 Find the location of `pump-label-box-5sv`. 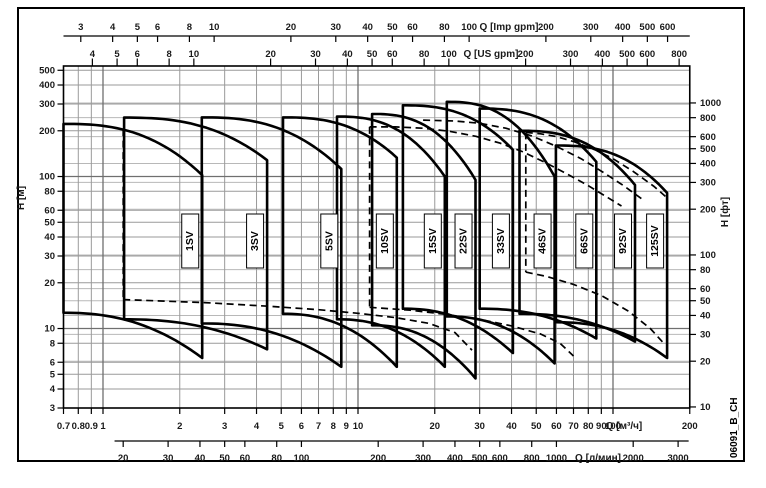

pump-label-box-5sv is located at coordinates (329, 241).